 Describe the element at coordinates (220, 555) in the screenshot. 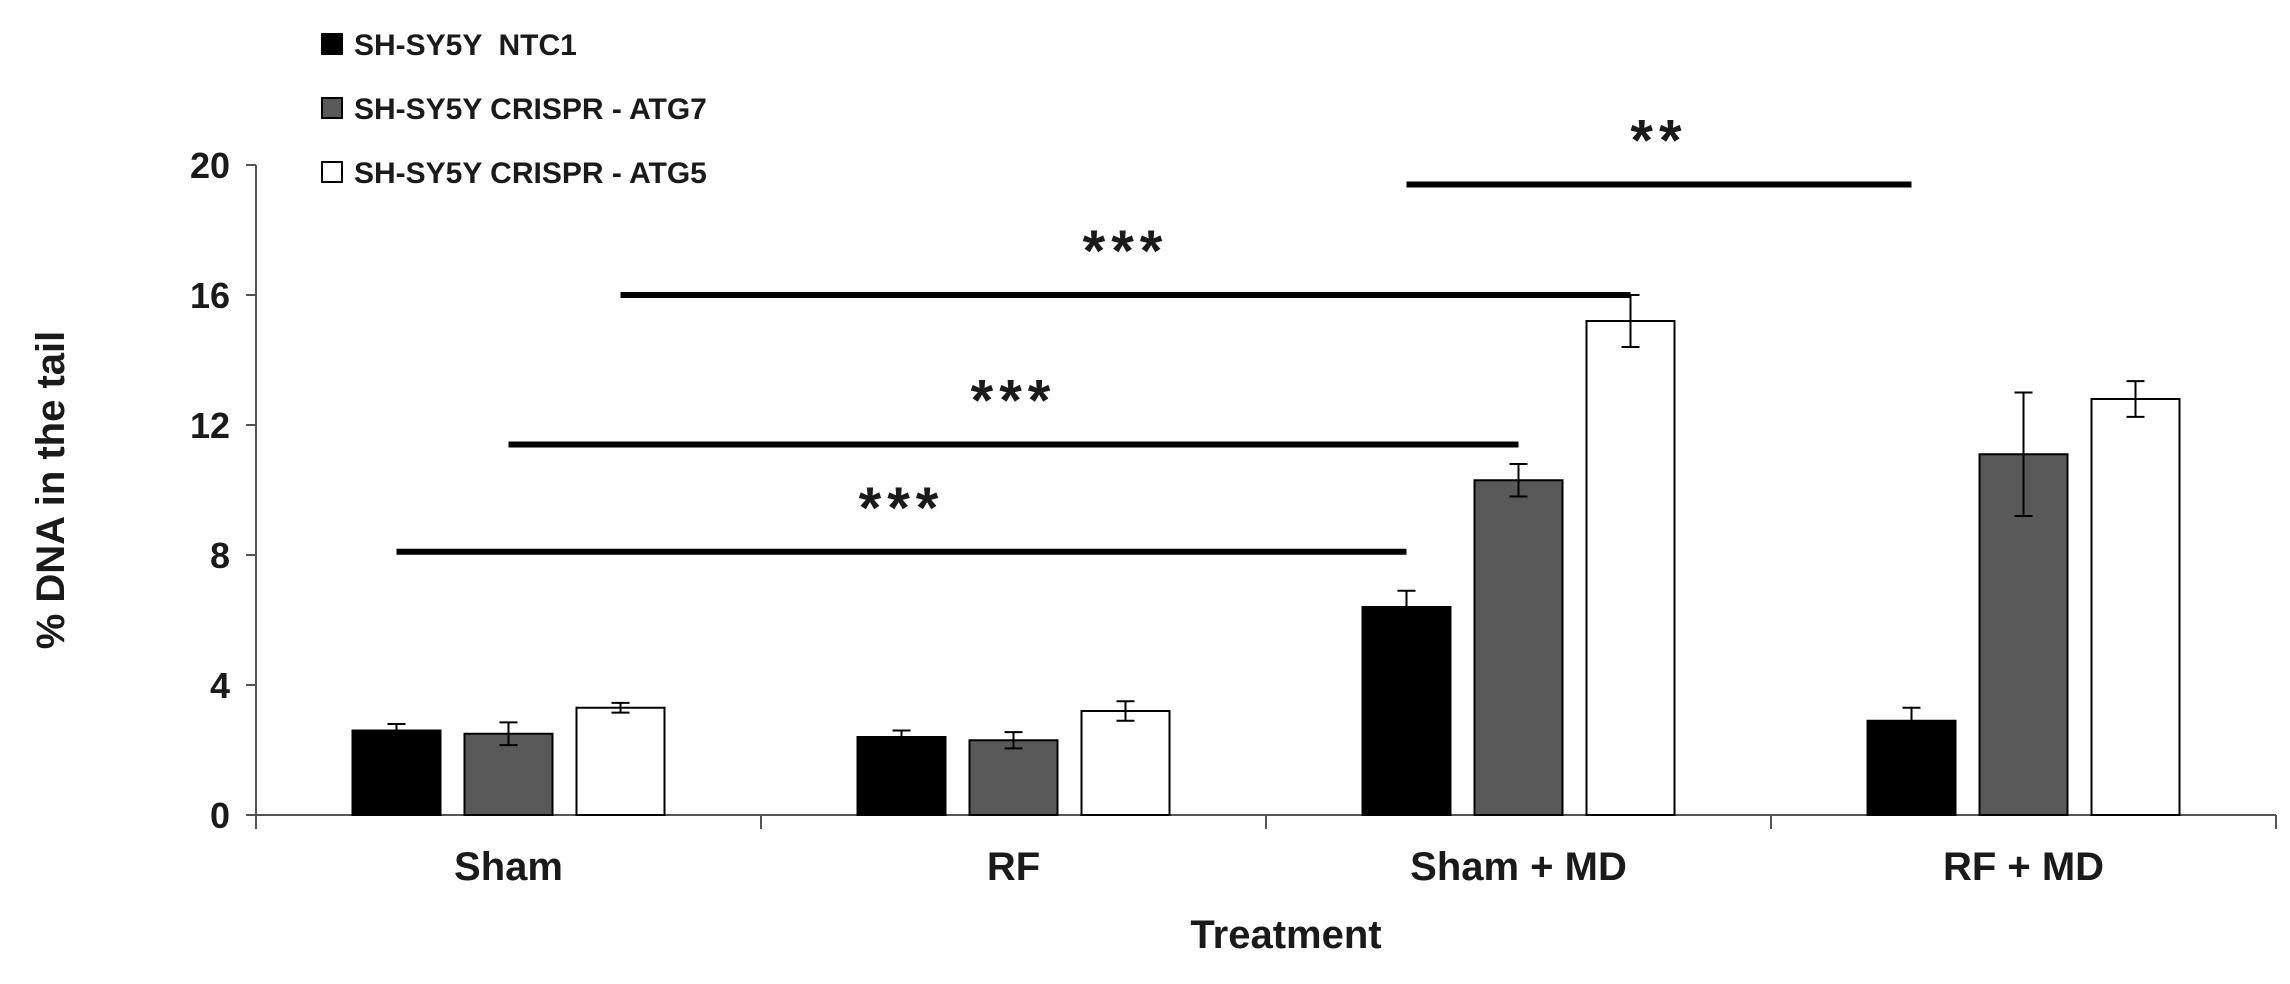

I see `y-tick-label: 8` at that location.